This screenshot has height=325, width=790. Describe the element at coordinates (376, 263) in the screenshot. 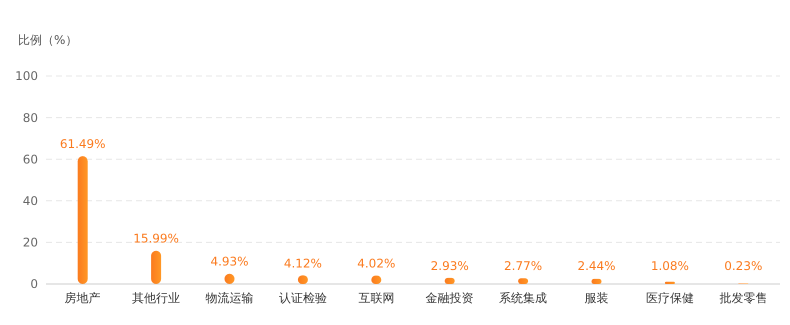

I see `data-label: 4.02%` at that location.